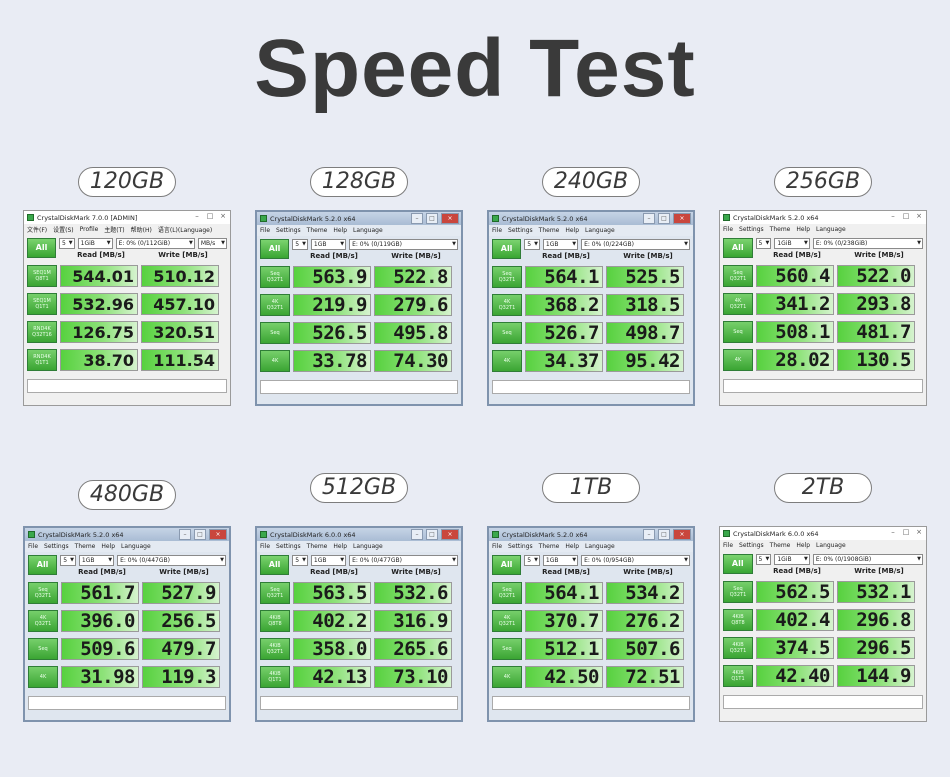 The image size is (950, 777). What do you see at coordinates (89, 229) in the screenshot?
I see `menu-item: Profile` at bounding box center [89, 229].